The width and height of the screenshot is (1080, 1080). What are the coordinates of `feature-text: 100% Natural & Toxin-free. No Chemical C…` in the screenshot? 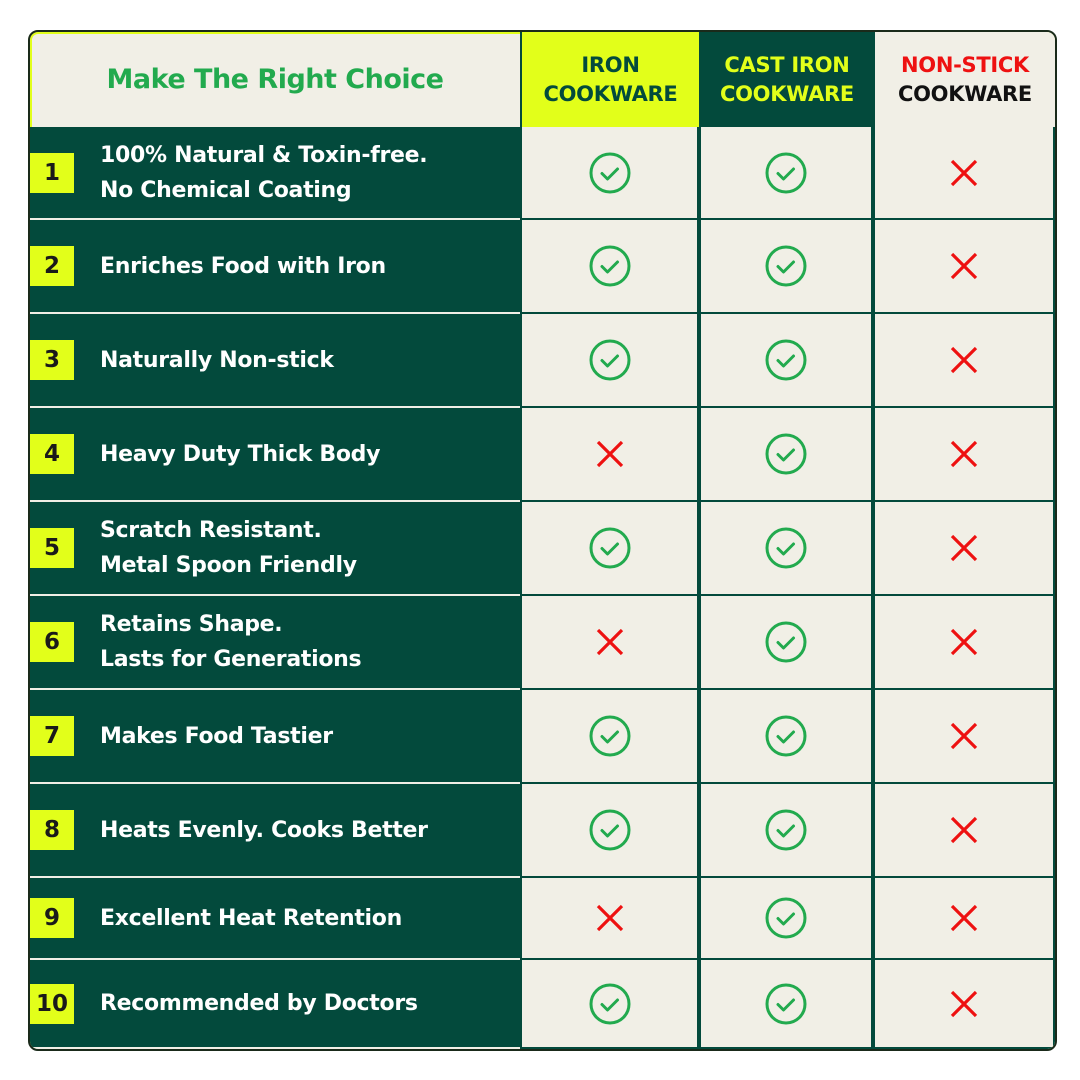 It's located at (264, 172).